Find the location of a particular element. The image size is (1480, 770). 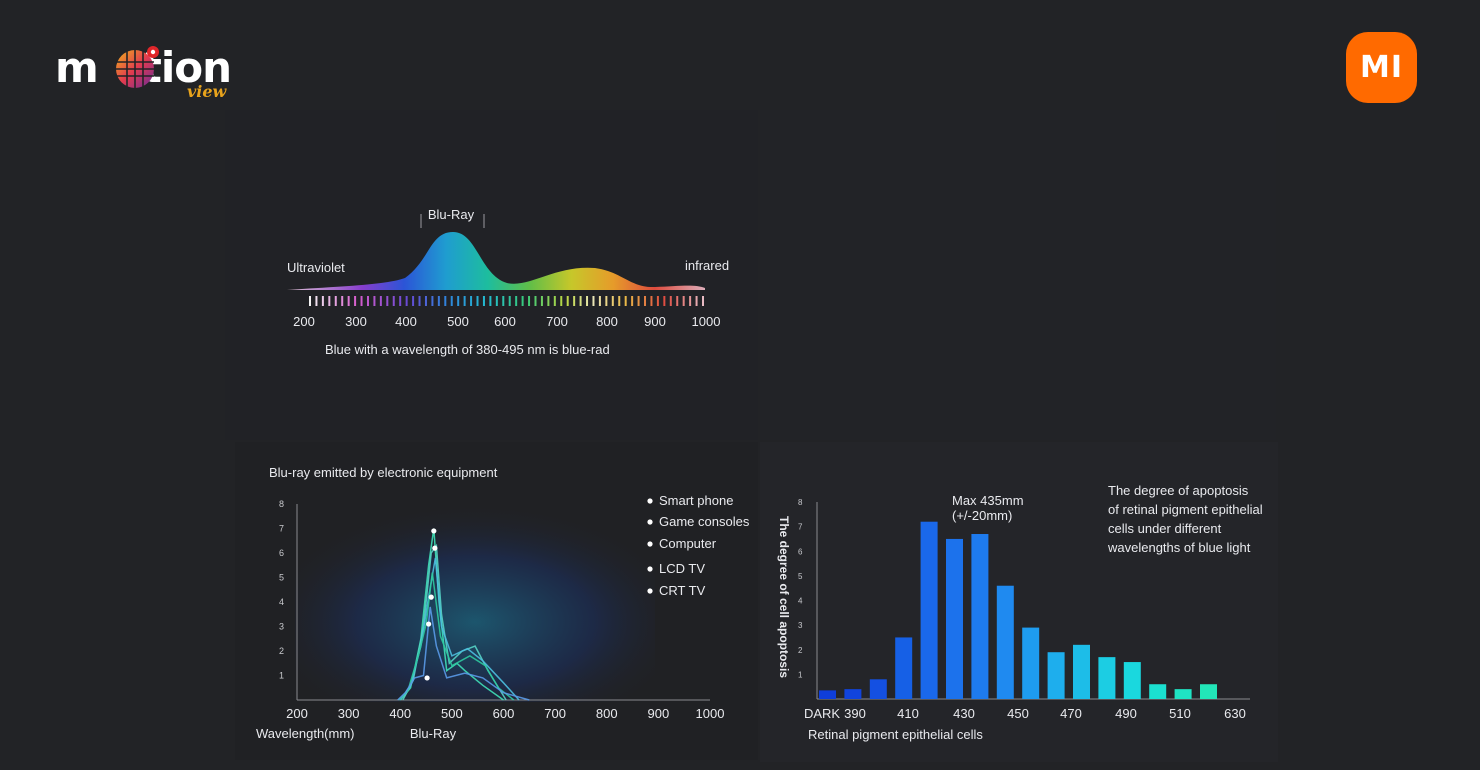

x-tick-label: 390 is located at coordinates (855, 713).